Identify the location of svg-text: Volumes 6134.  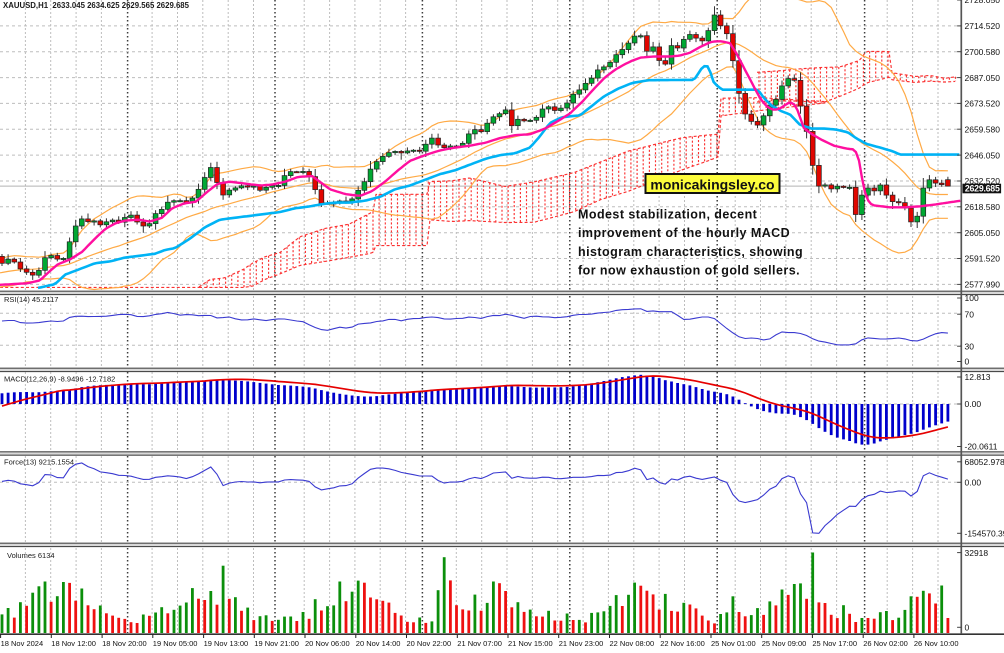
(31, 555).